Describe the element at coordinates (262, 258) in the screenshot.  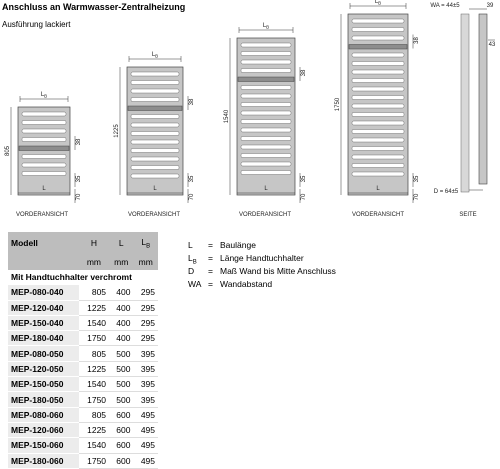
I see `legend-text: Länge Handtuchhalter` at that location.